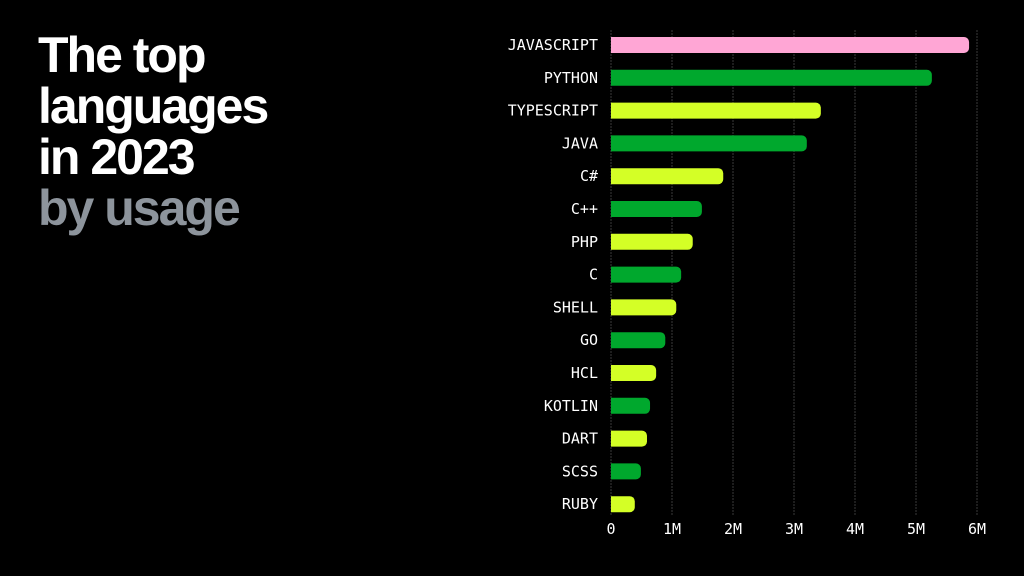 This screenshot has height=576, width=1024. What do you see at coordinates (580, 471) in the screenshot?
I see `category-label: SCSS` at bounding box center [580, 471].